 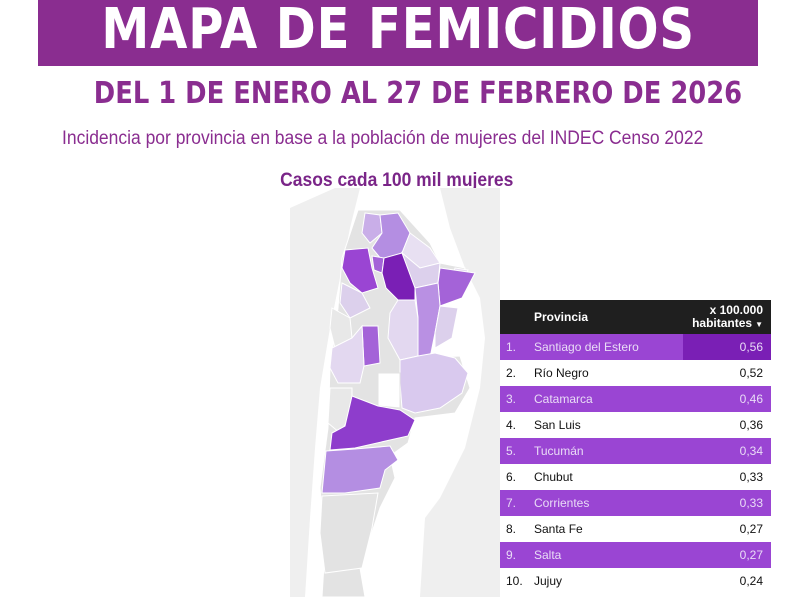 I want to click on table-row: 10. Jujuy 0,24, so click(x=635, y=581).